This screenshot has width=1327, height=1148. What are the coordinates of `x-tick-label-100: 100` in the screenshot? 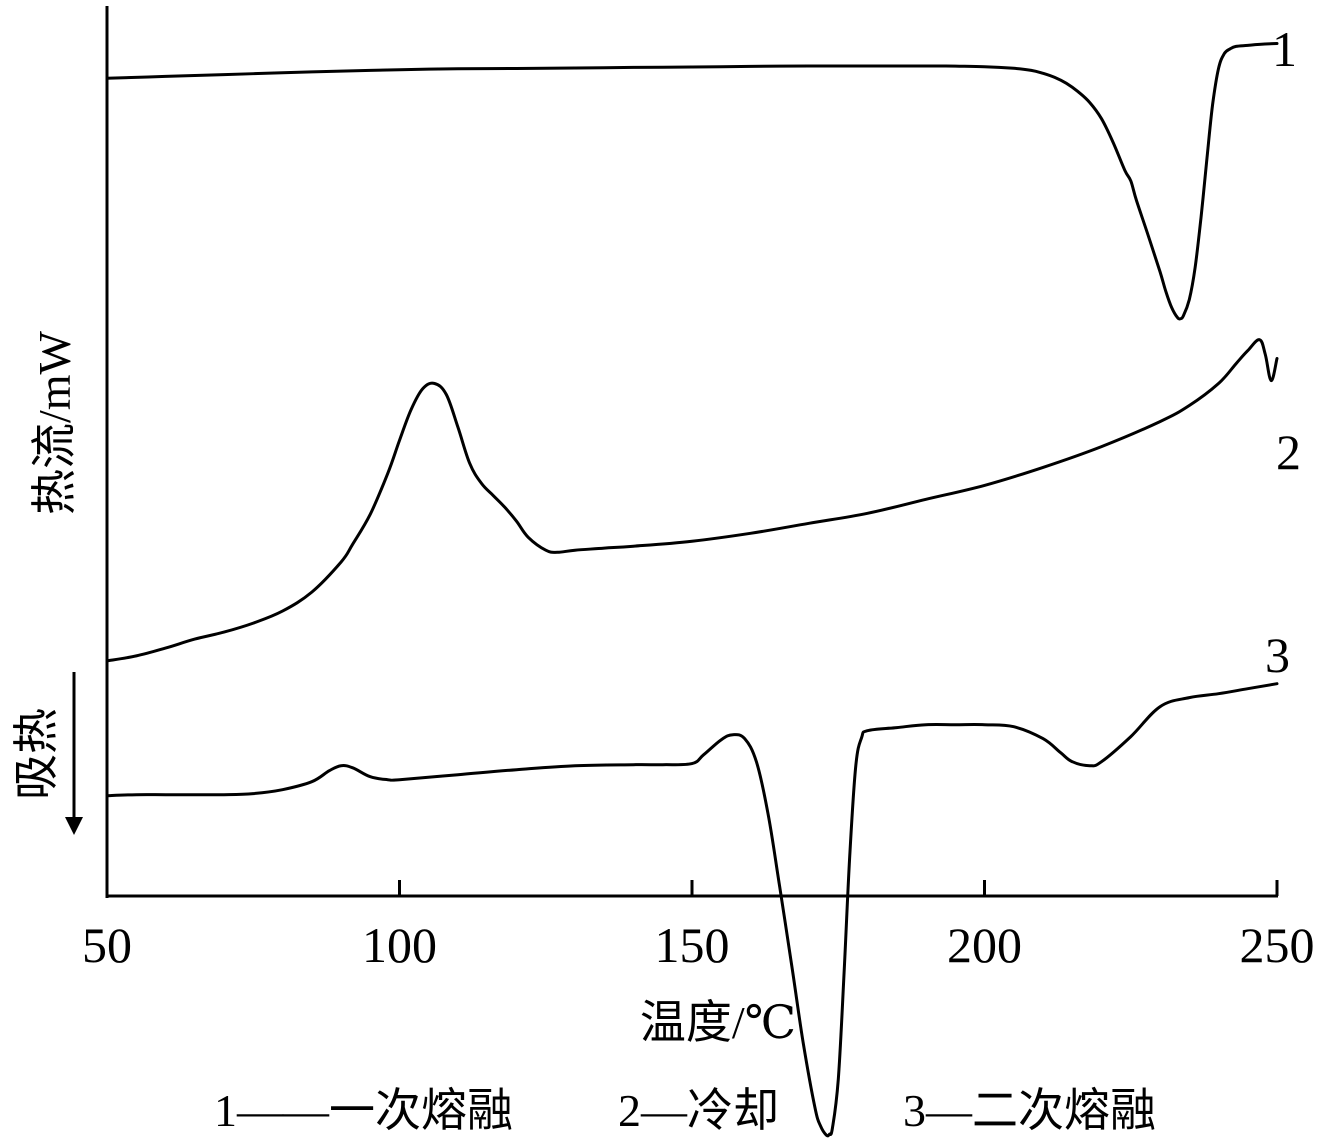 It's located at (399, 945).